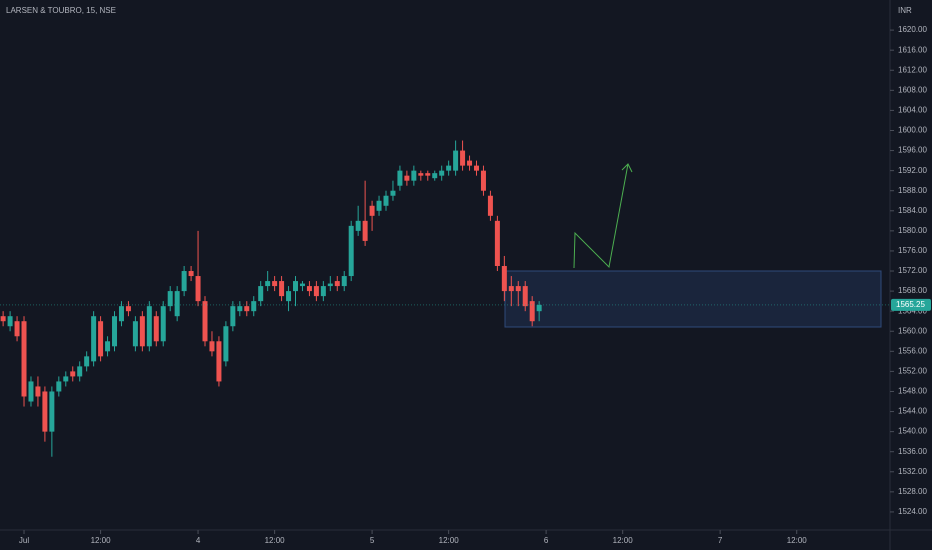 This screenshot has width=932, height=550. Describe the element at coordinates (912, 210) in the screenshot. I see `y-tick-label: 1584.00` at that location.